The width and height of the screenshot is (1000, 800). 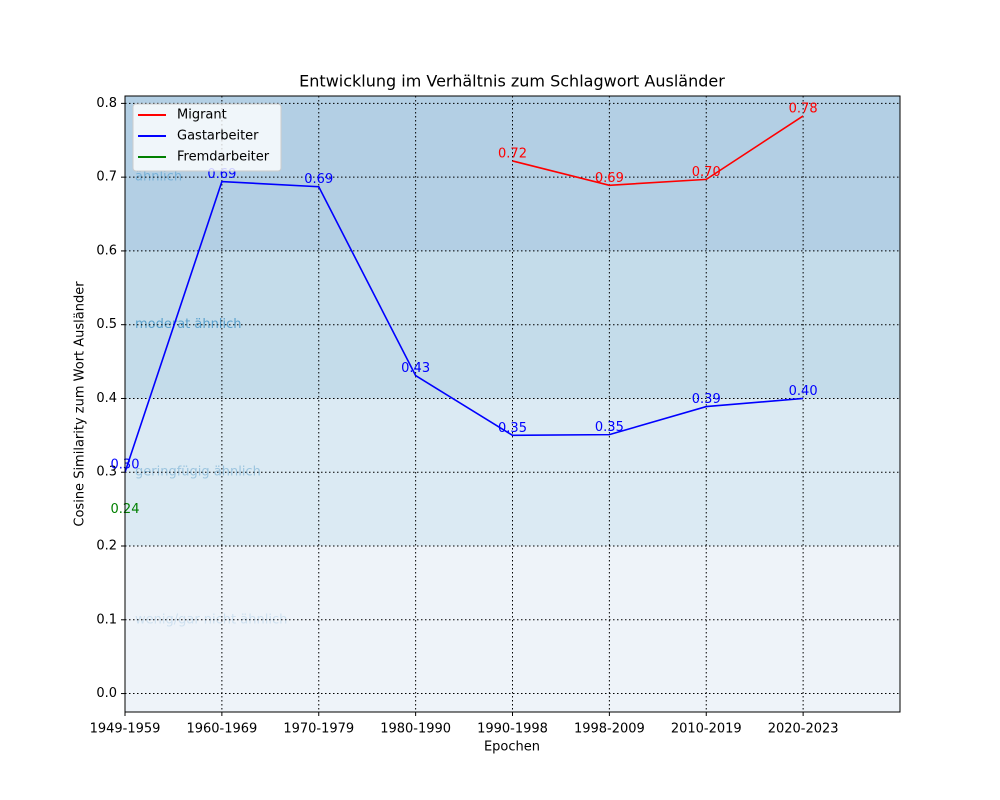 What do you see at coordinates (706, 729) in the screenshot?
I see `x-tick-label: 2010-2019` at bounding box center [706, 729].